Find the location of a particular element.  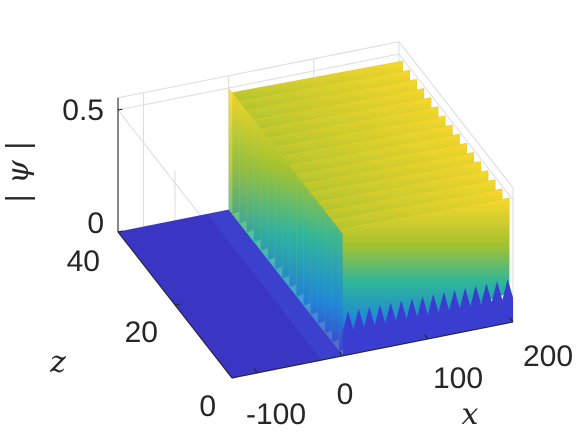

y-tick-label: 20 is located at coordinates (141, 332).